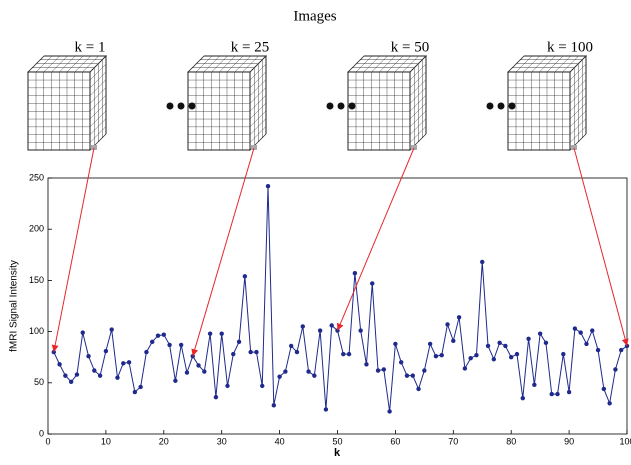 The height and width of the screenshot is (465, 631). What do you see at coordinates (36, 177) in the screenshot?
I see `y-tick-label: 250` at bounding box center [36, 177].